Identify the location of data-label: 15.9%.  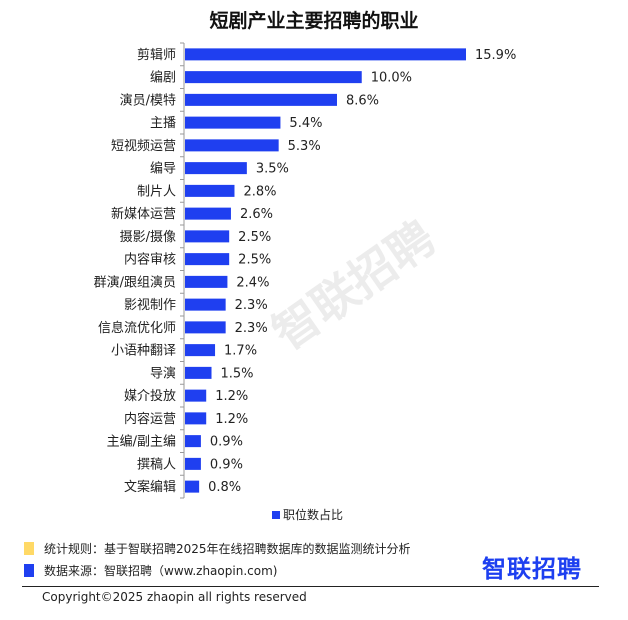
(495, 55).